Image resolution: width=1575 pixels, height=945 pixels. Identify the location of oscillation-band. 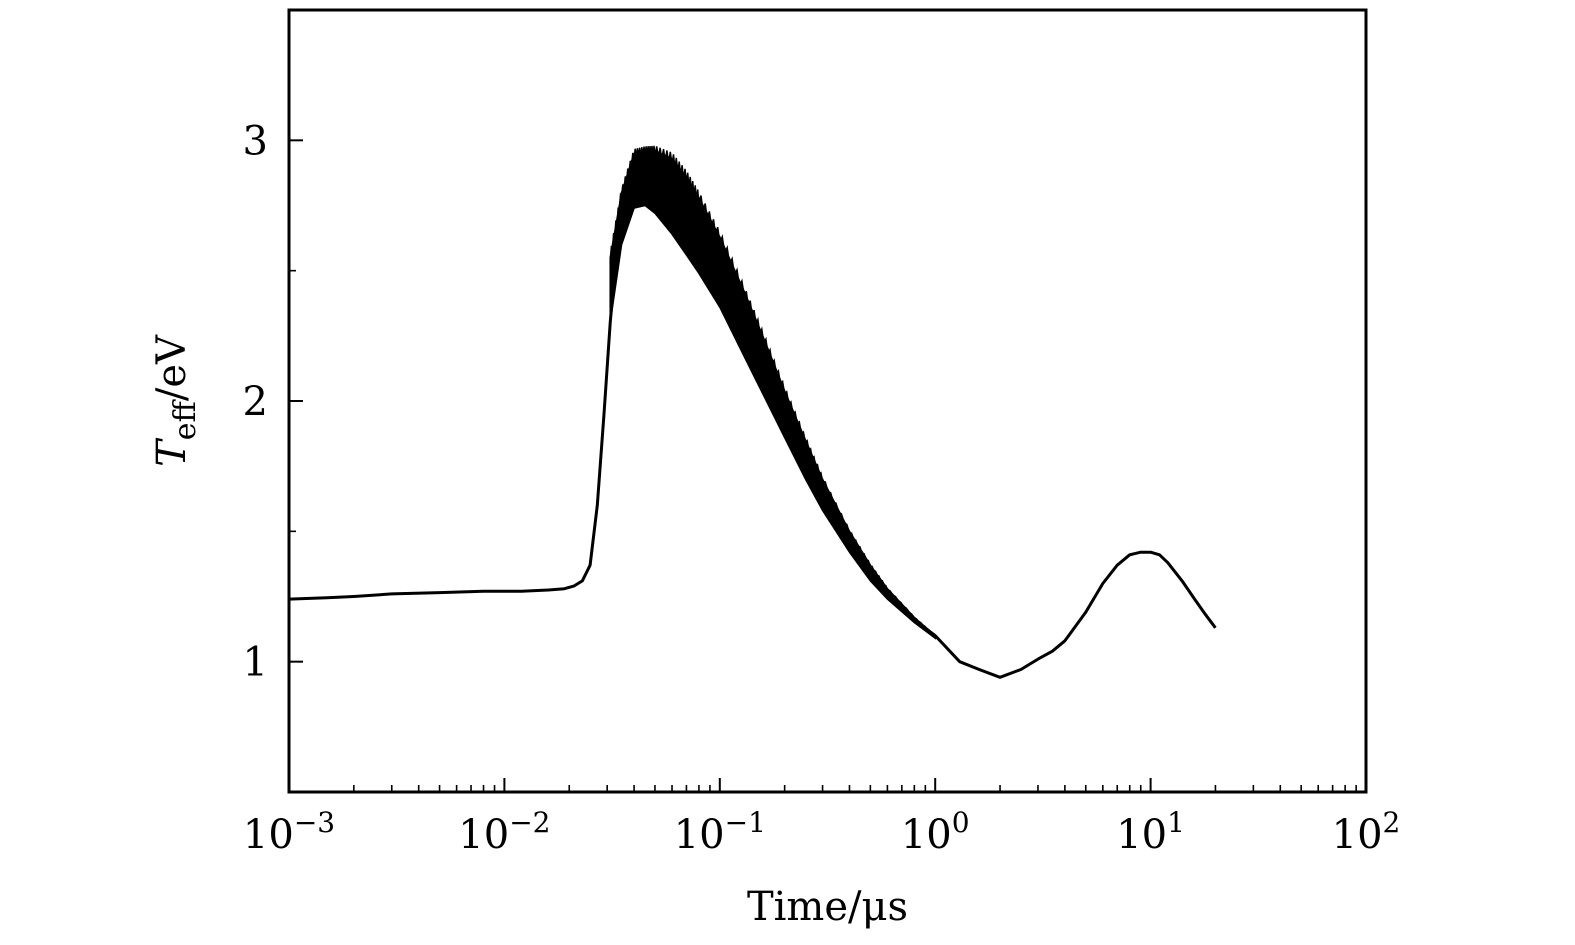
(772, 395).